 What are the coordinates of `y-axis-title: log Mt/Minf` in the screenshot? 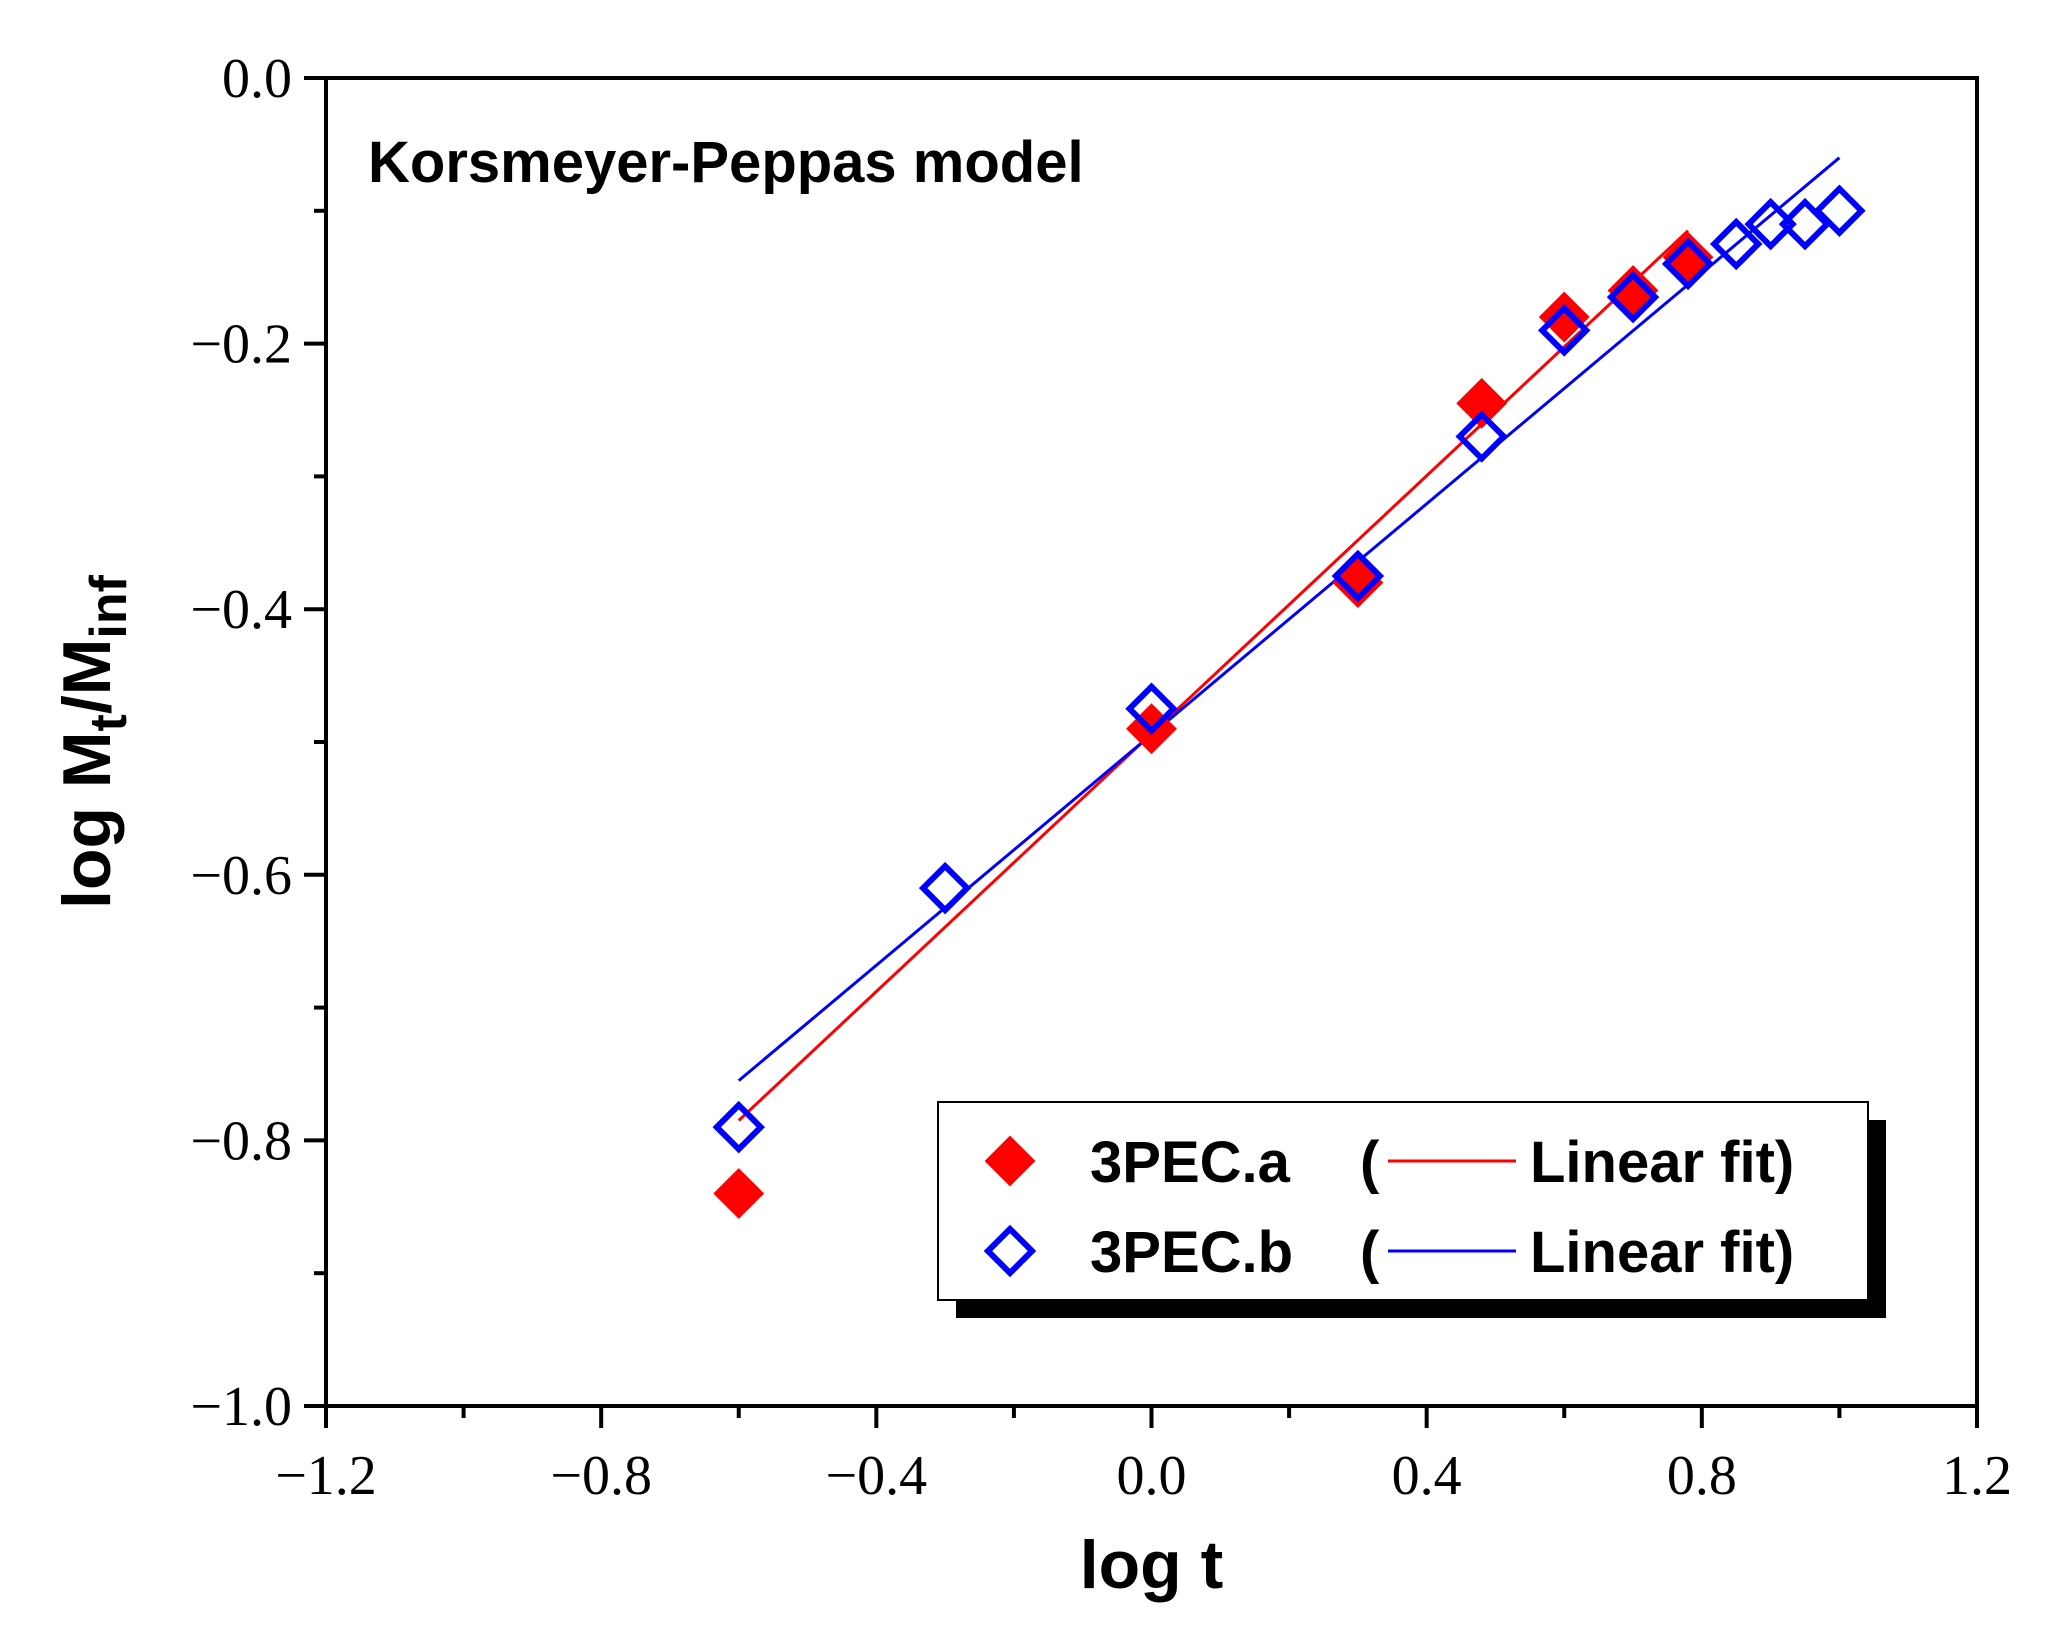 It's located at (93, 741).